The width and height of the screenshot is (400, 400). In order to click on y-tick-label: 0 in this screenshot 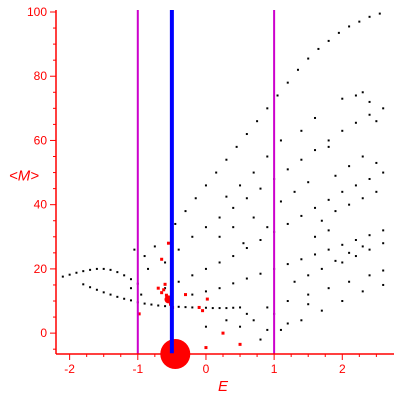, I will do `click(43, 333)`.